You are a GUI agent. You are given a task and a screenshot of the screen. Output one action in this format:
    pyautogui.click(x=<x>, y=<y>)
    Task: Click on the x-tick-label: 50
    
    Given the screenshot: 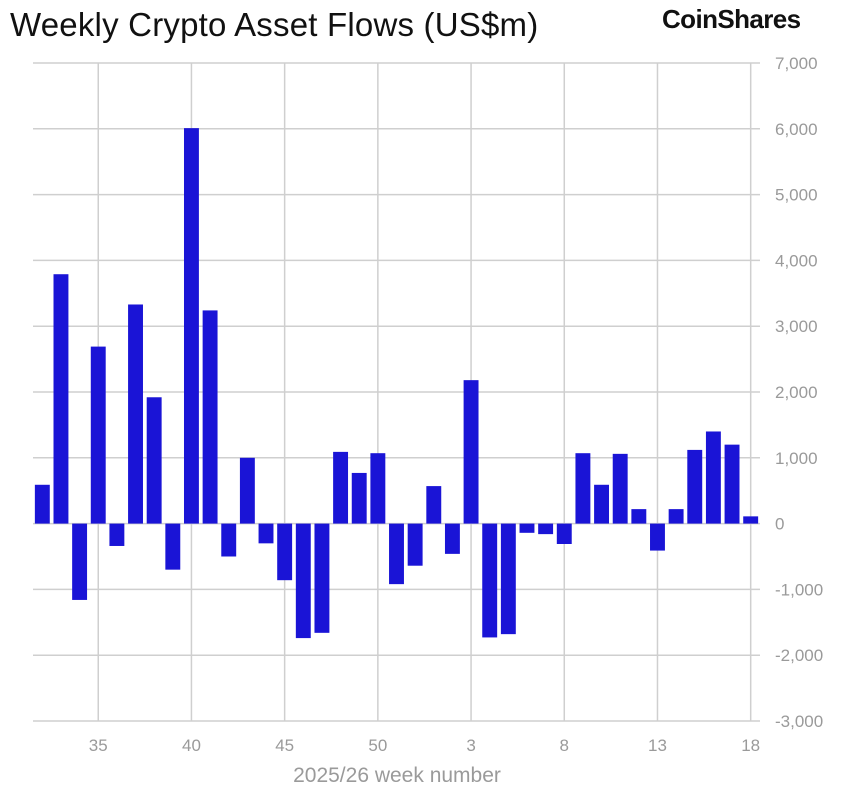 What is the action you would take?
    pyautogui.click(x=377, y=745)
    